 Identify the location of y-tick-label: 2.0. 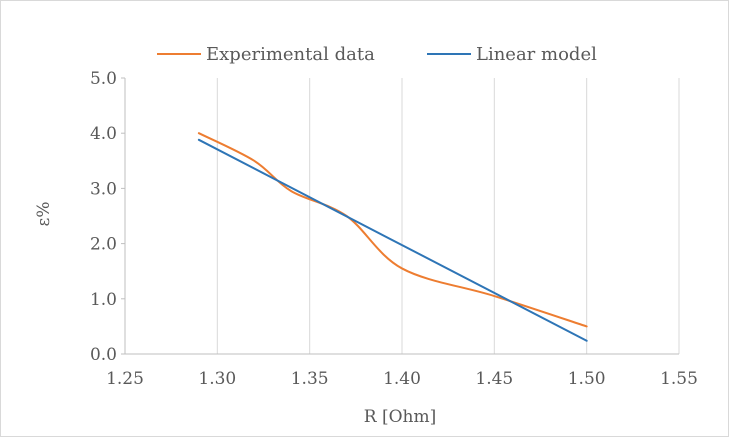
(103, 245).